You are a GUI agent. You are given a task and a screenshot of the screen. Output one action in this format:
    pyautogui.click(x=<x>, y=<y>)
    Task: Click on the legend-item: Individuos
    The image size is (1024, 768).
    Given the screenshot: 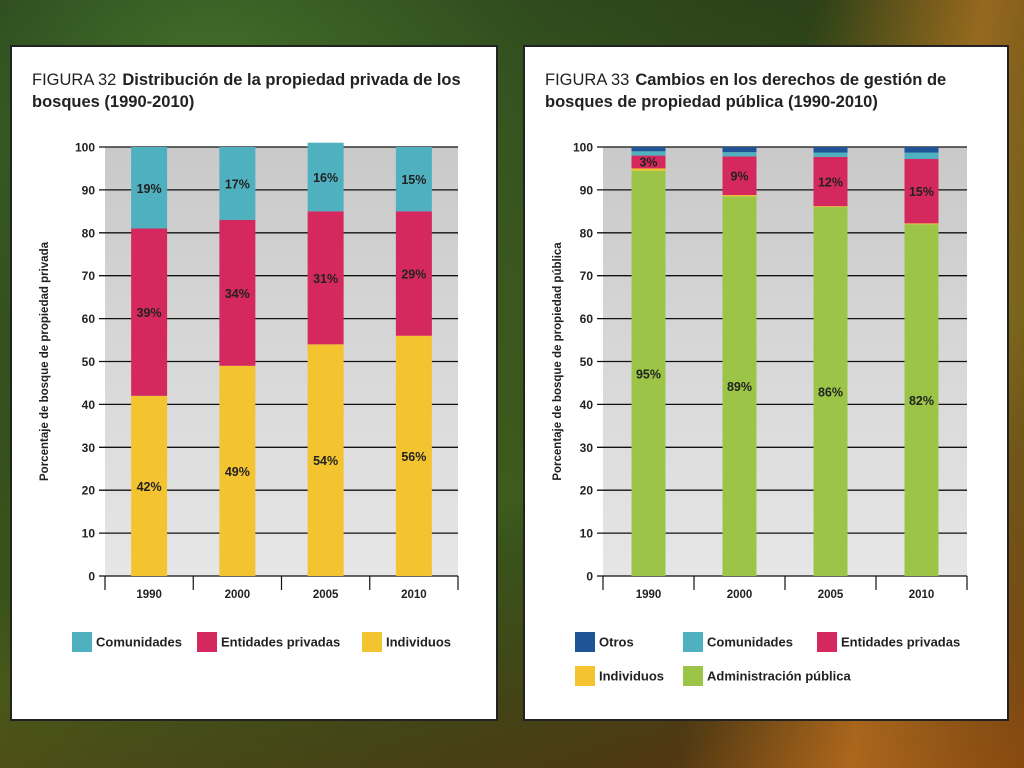 What is the action you would take?
    pyautogui.click(x=406, y=642)
    